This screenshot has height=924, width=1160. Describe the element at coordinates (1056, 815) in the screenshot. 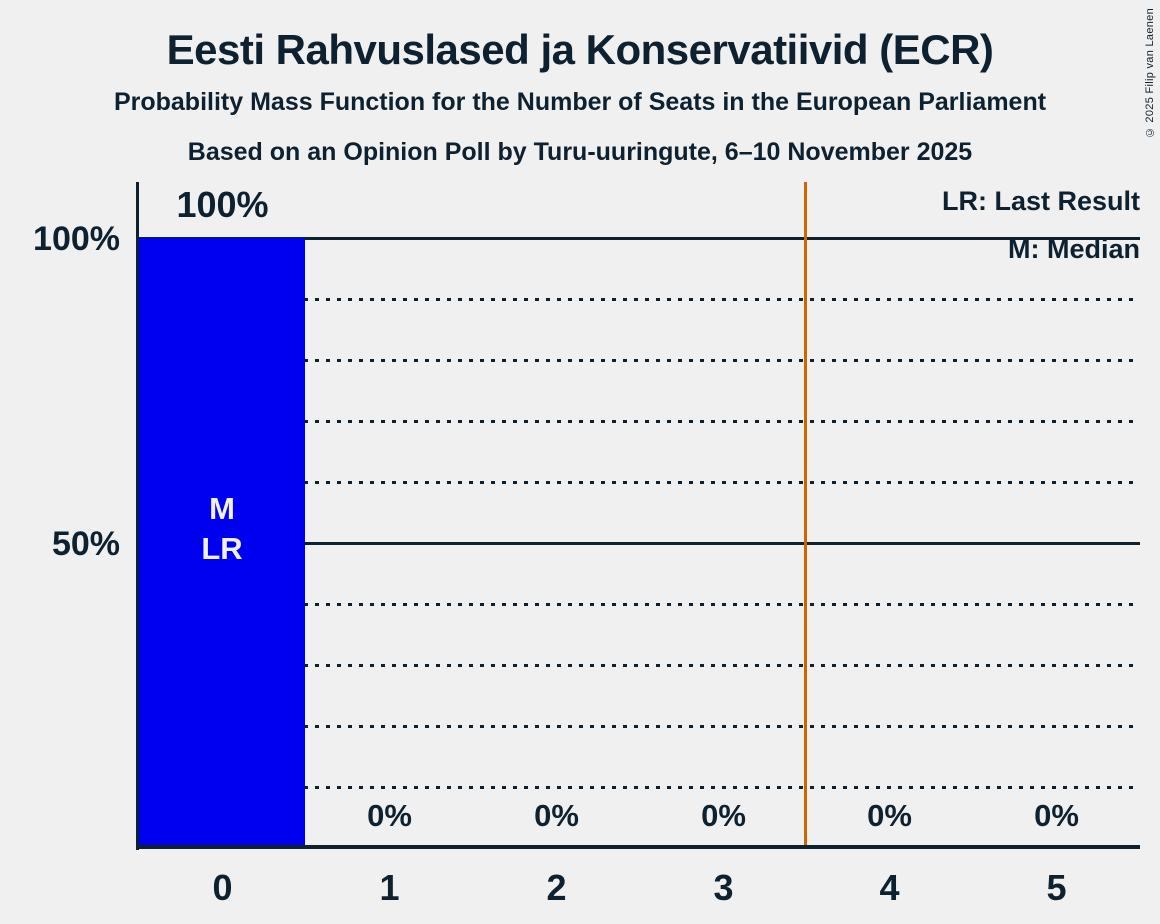

I see `value-label-5: 0%` at that location.